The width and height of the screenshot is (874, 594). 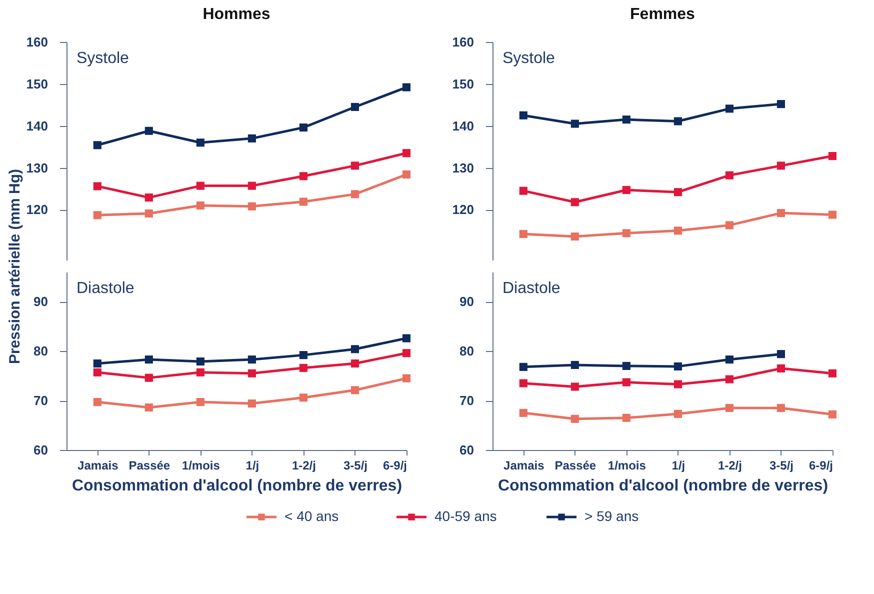 I want to click on legend-label: < 40 ans, so click(x=311, y=516).